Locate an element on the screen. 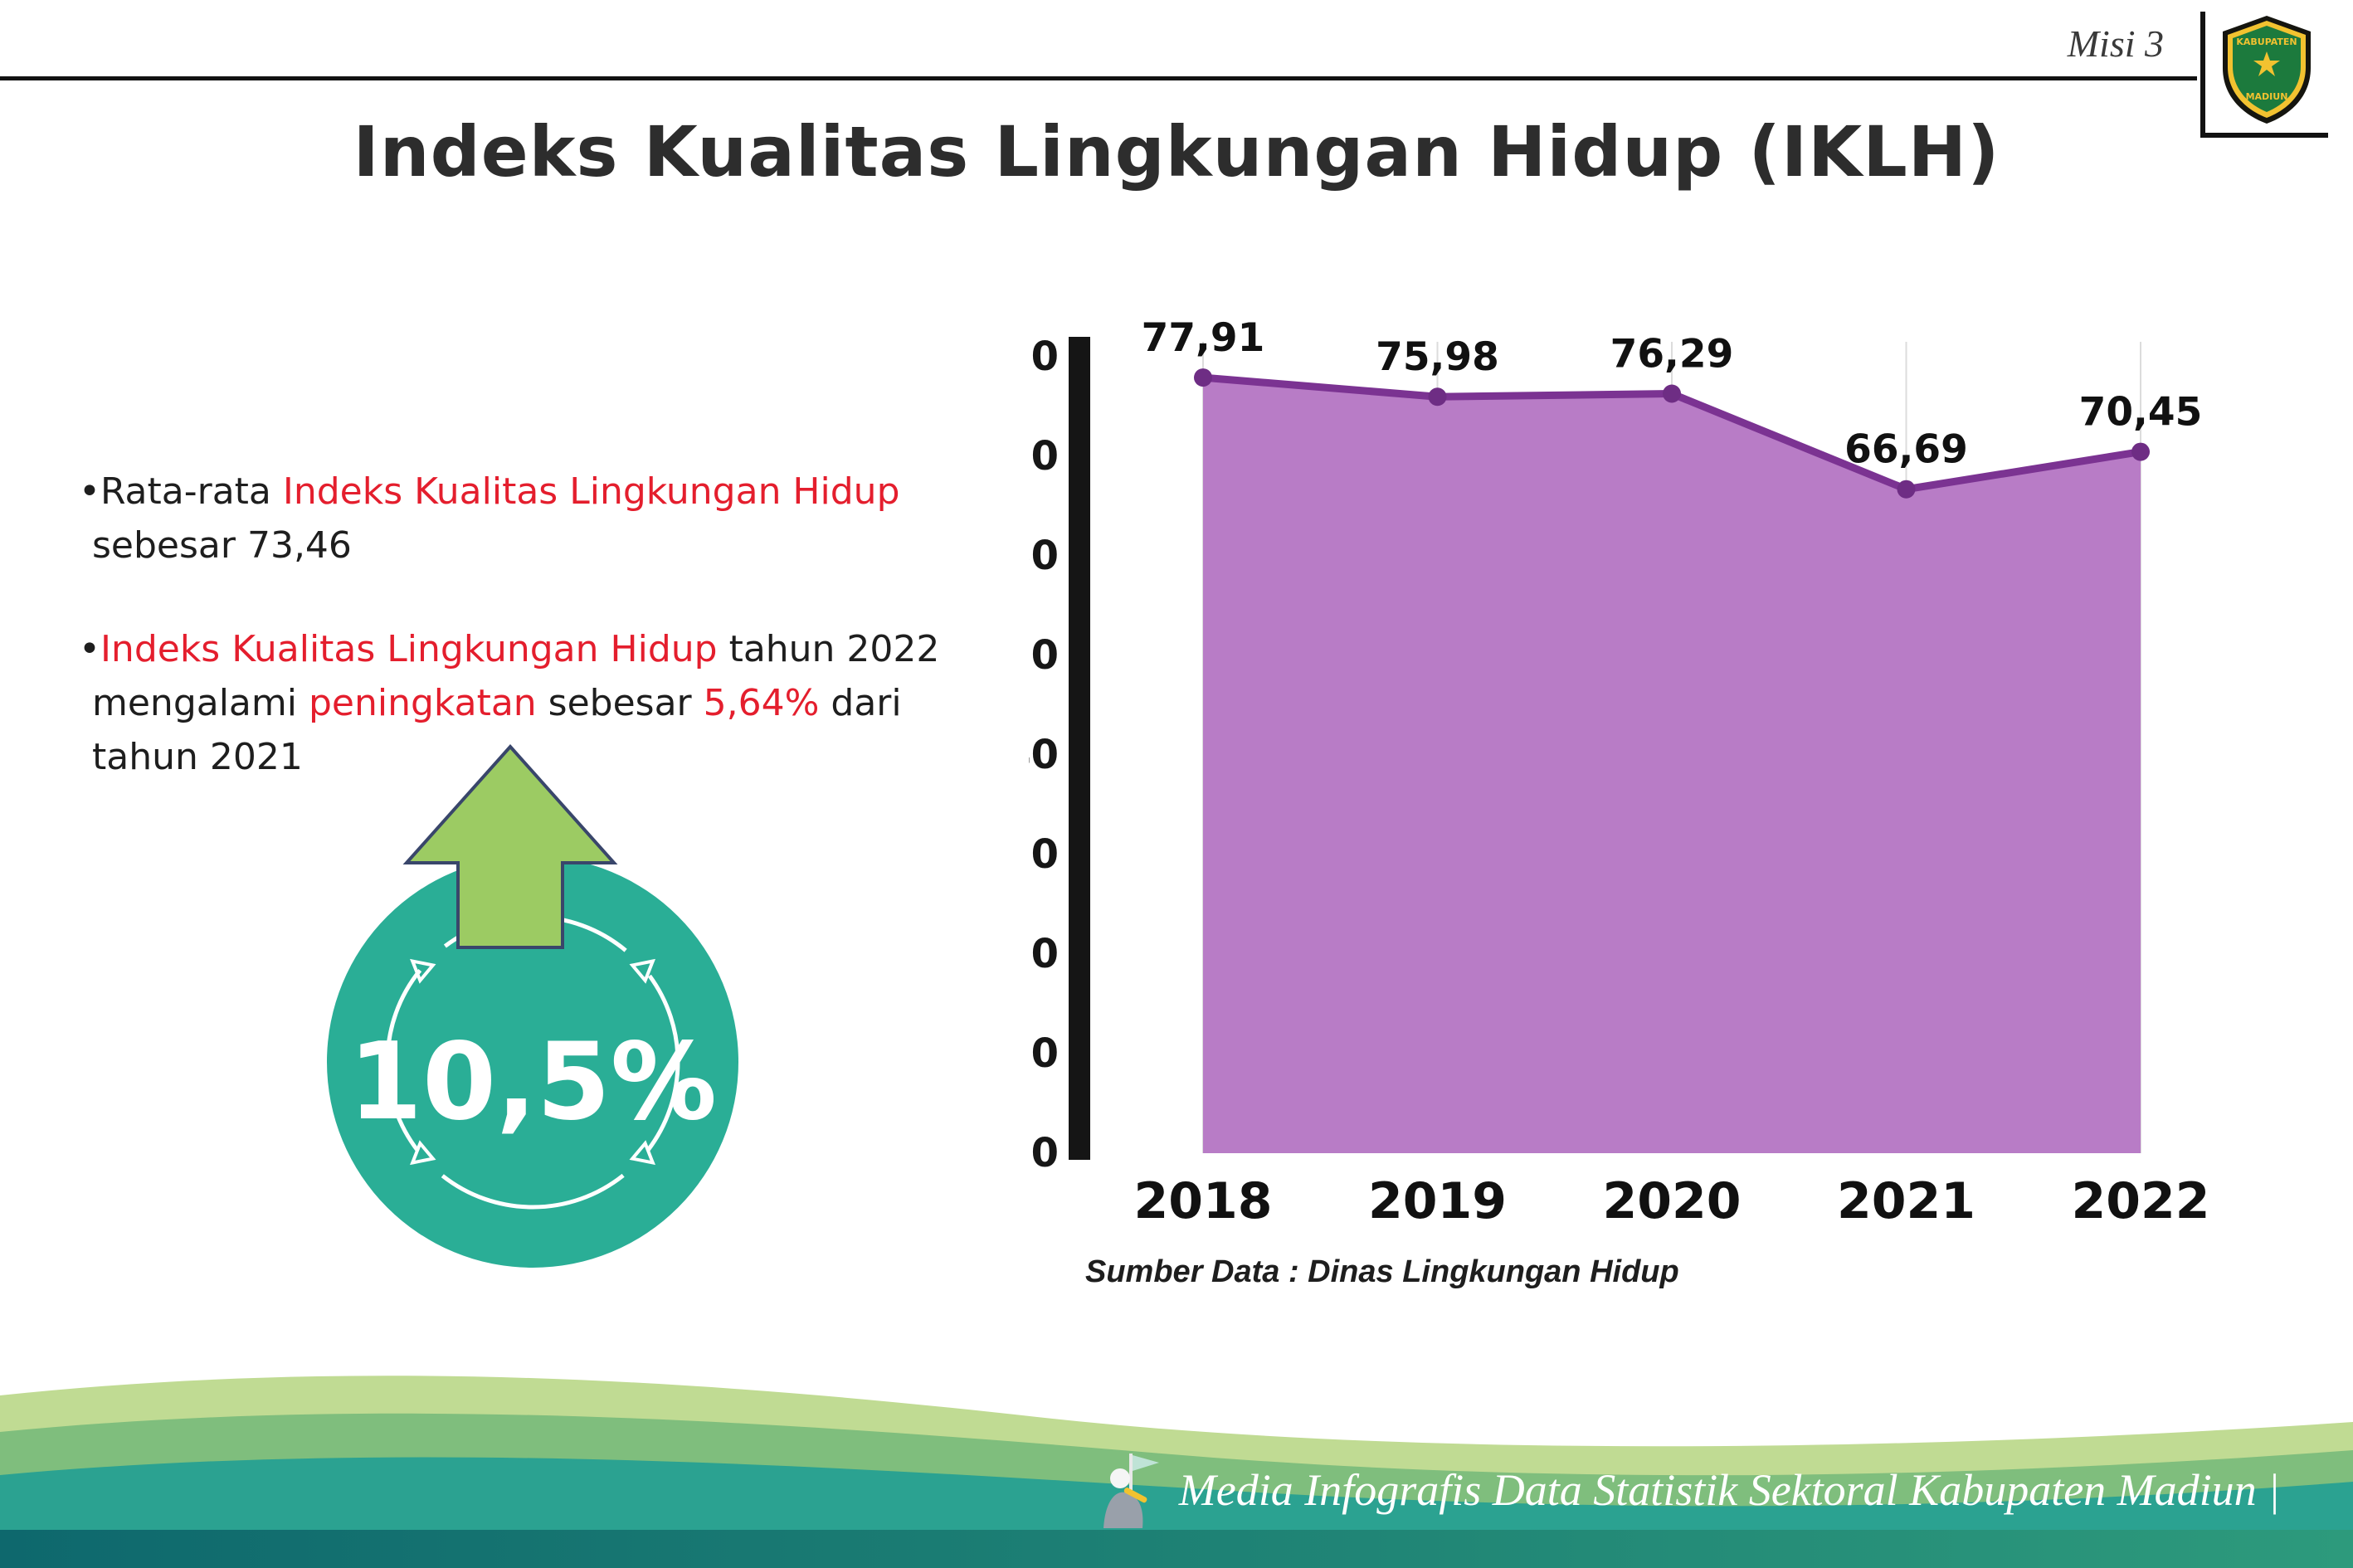 The image size is (2353, 1568). x-tick-label: 2020 is located at coordinates (1672, 1201).